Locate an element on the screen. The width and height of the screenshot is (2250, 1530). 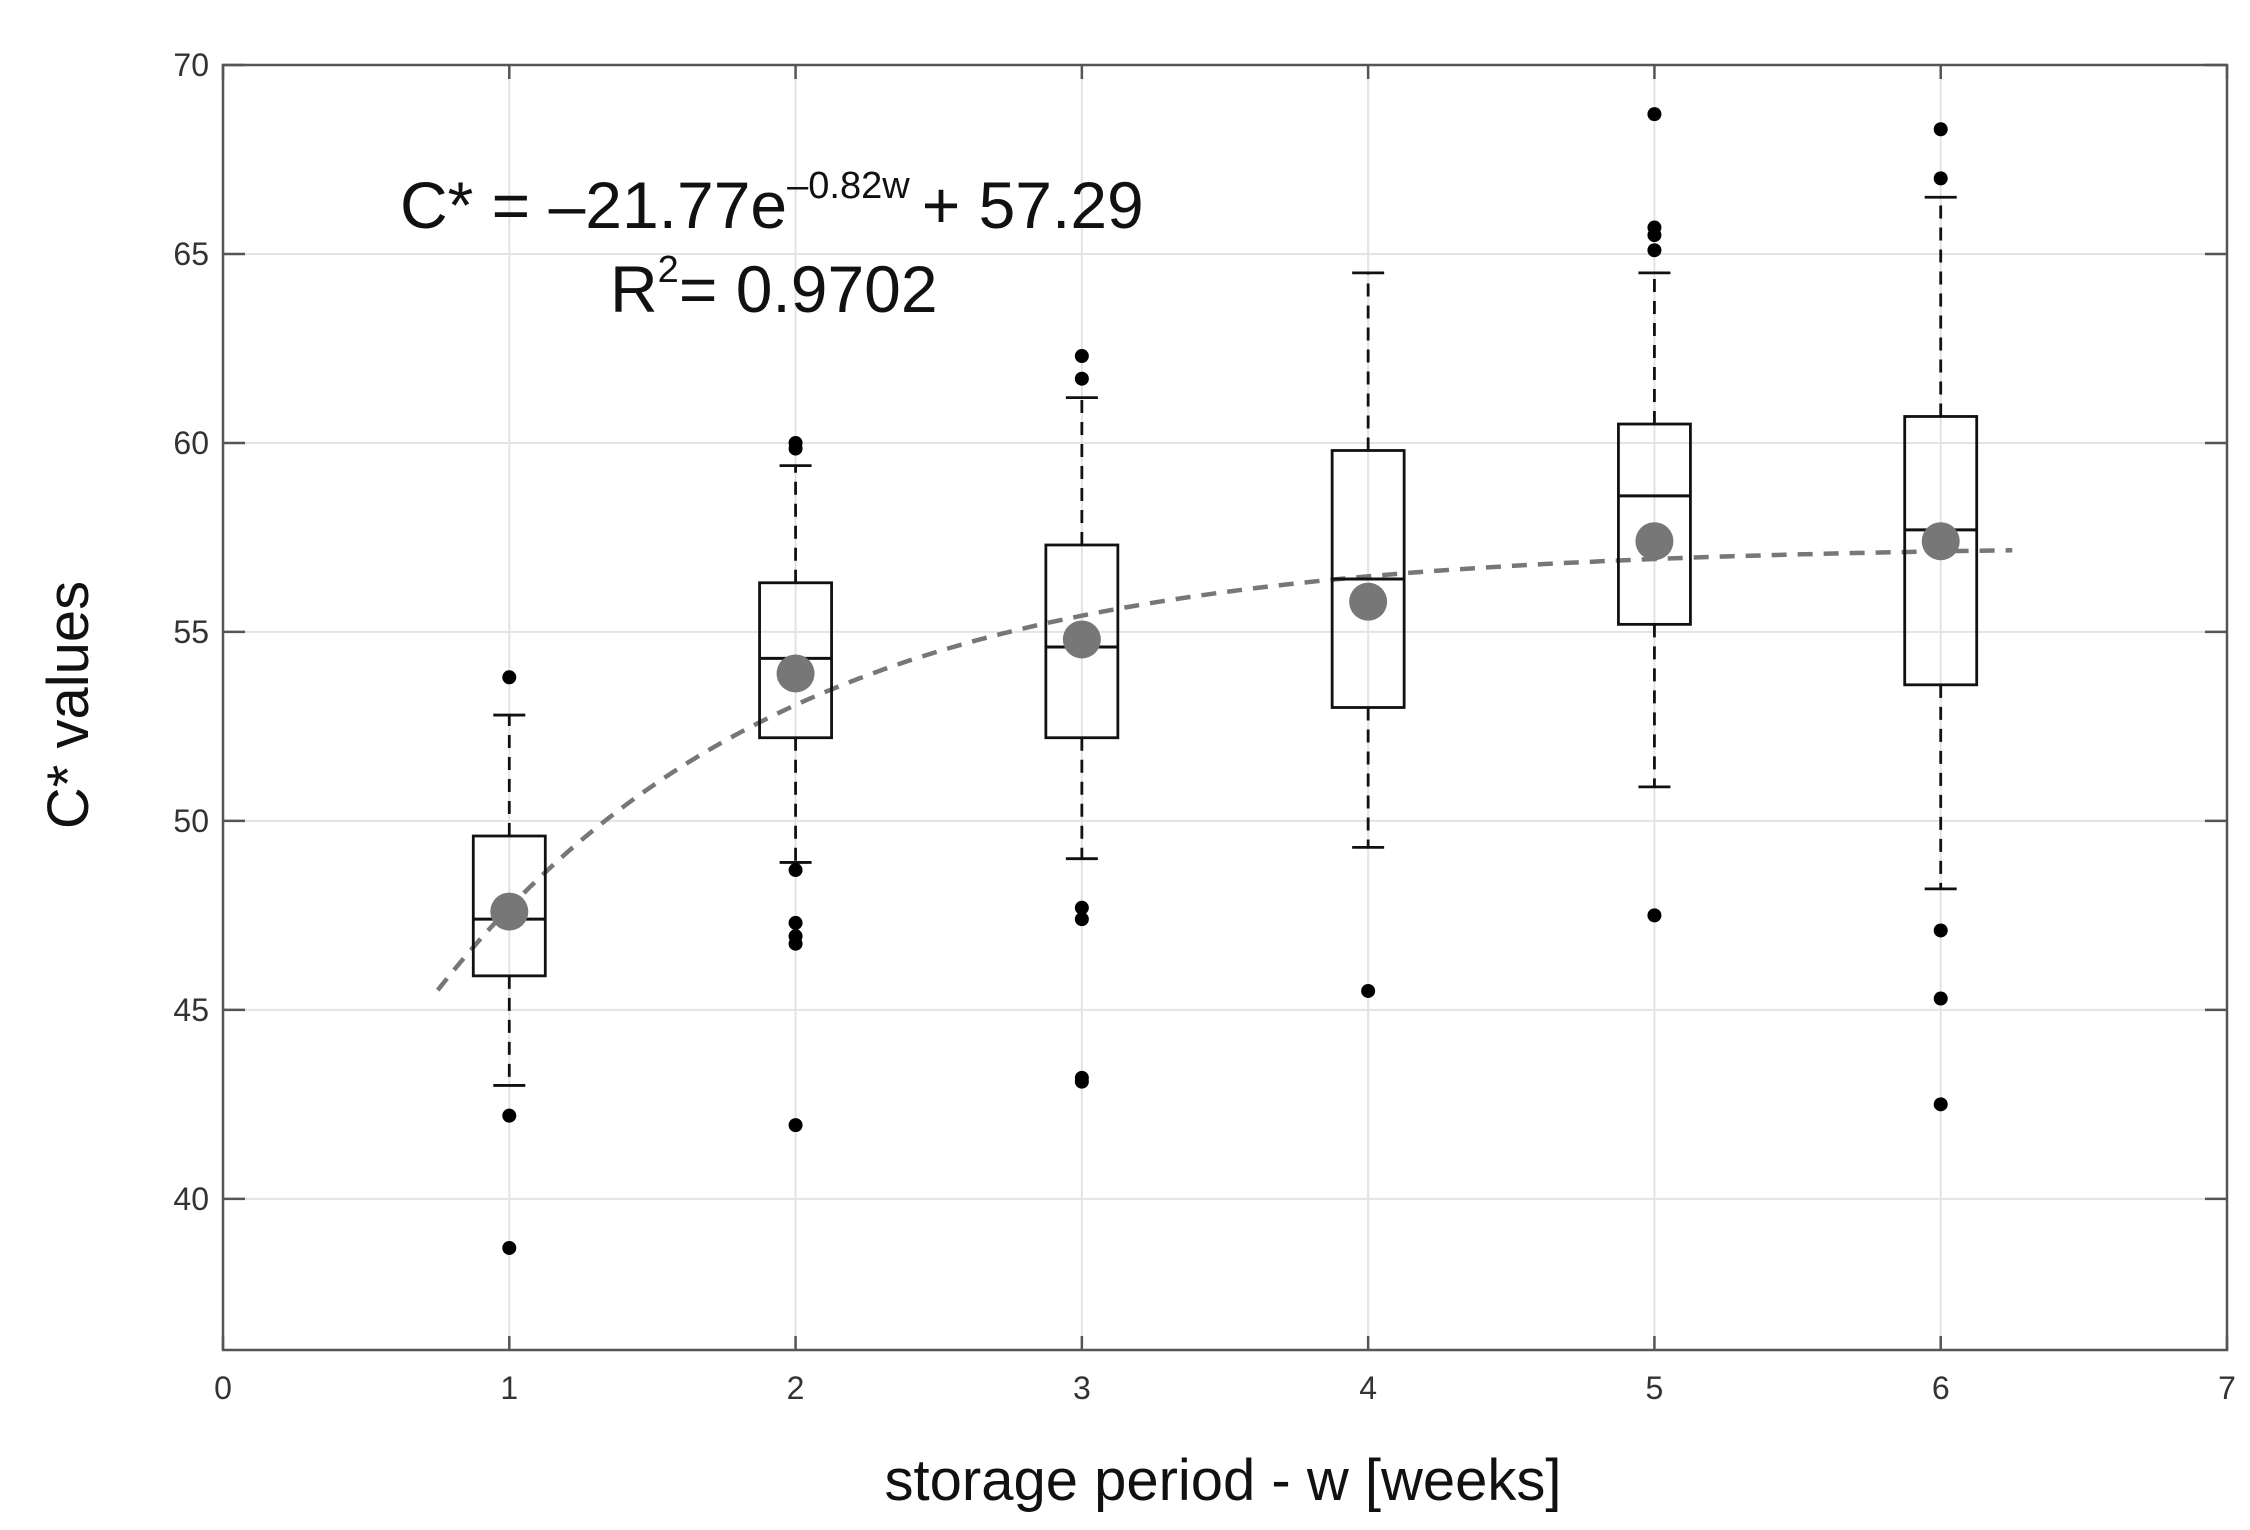
y-tick-label: 70 is located at coordinates (191, 65).